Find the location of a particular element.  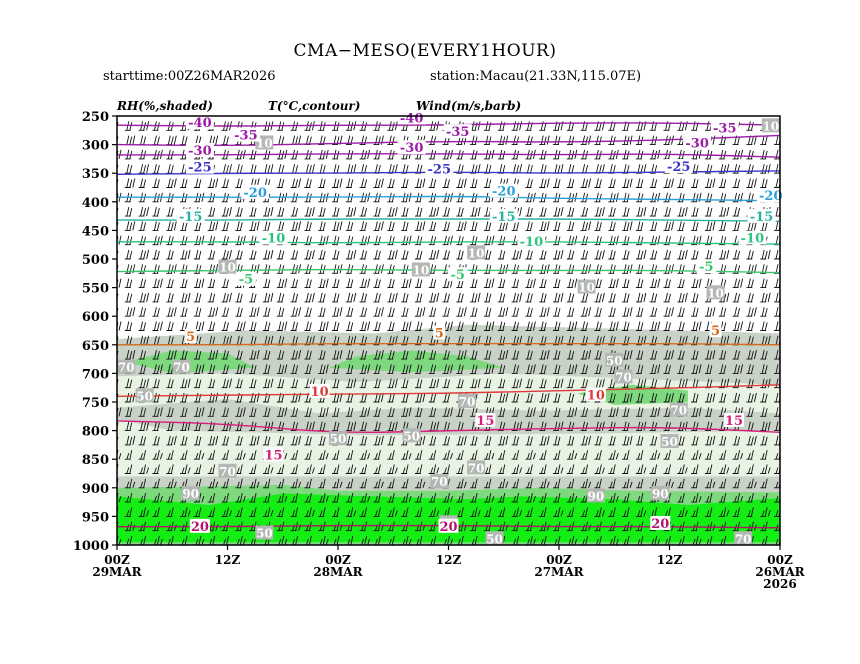

x-tick-label: 00Z is located at coordinates (117, 560).